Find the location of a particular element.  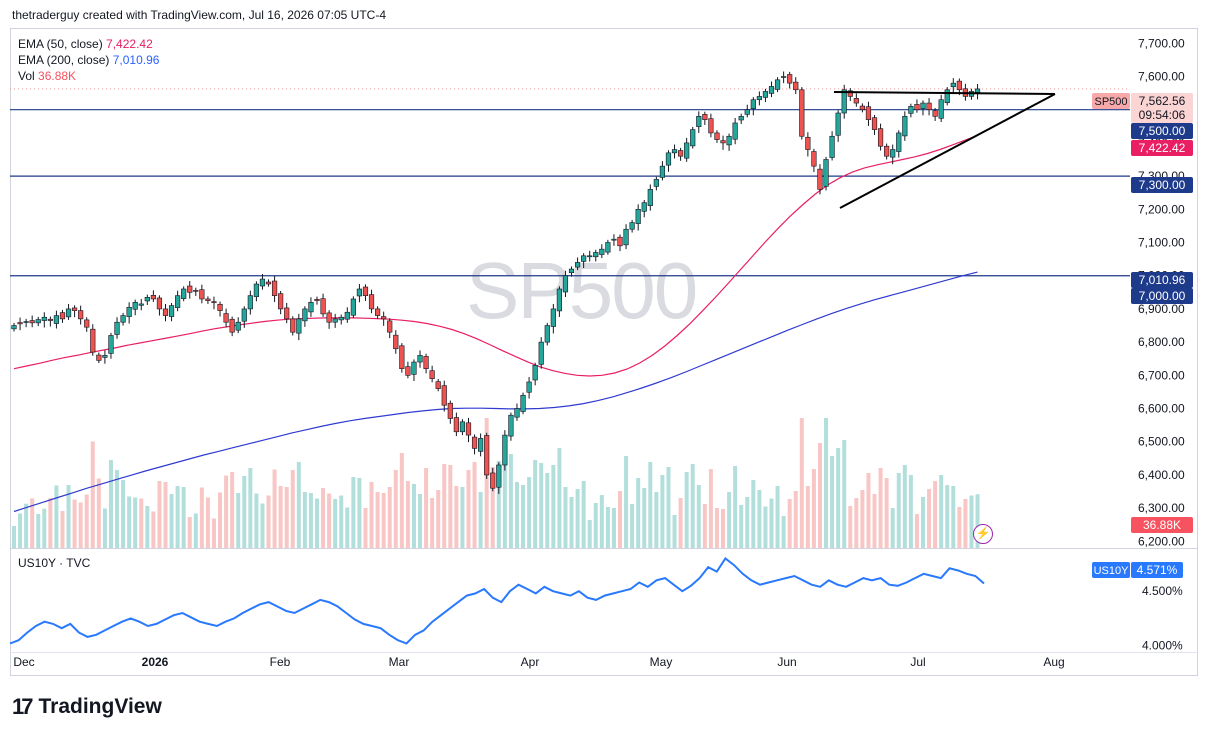

us10y-value-badge-text: 4.571% is located at coordinates (1157, 570).